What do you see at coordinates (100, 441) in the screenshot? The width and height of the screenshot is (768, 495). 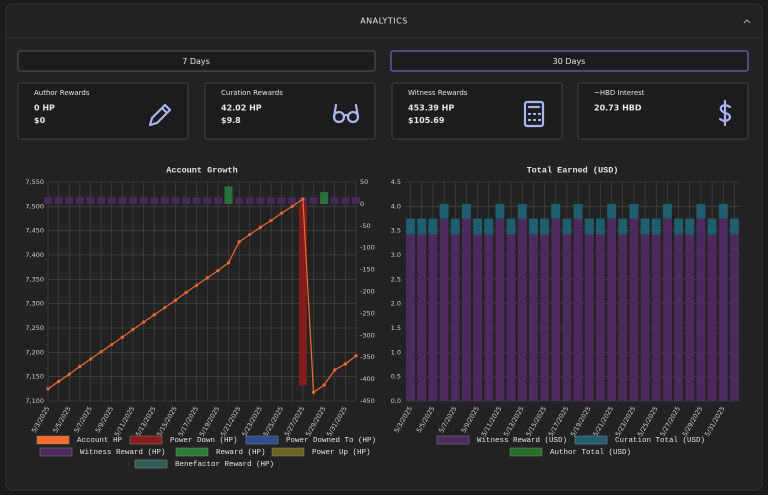 I see `legend-label: Account HP` at bounding box center [100, 441].